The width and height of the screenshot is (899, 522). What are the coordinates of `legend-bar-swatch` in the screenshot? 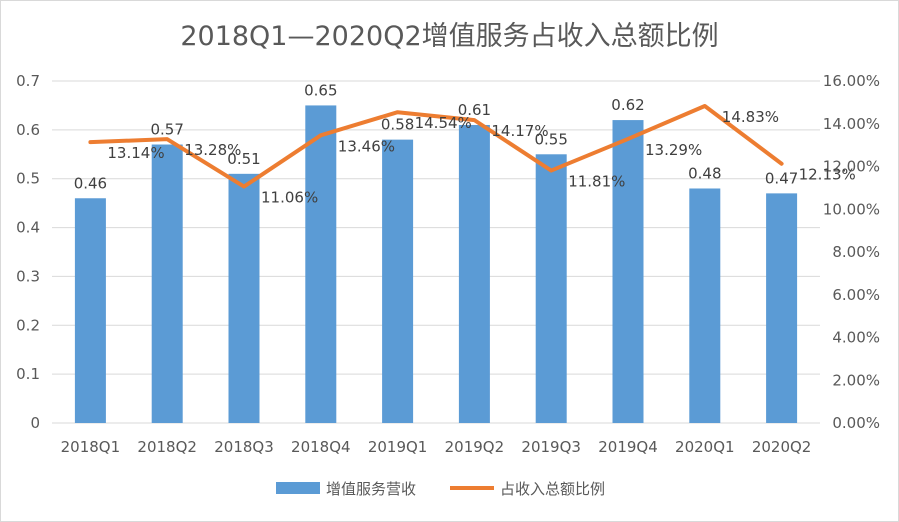 It's located at (298, 488).